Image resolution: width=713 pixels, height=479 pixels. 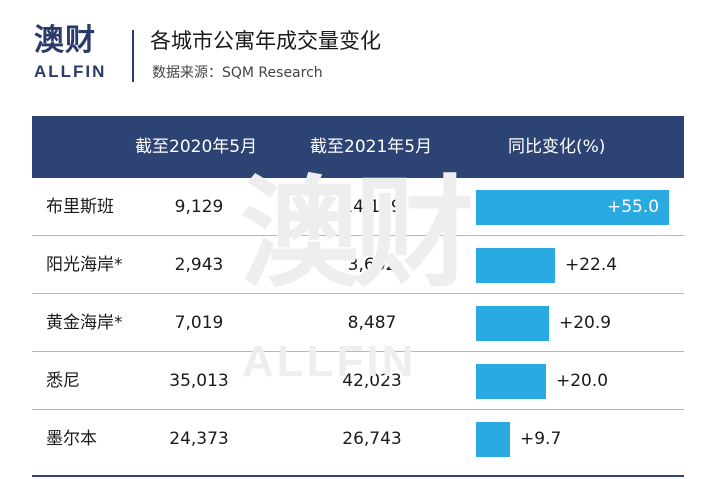 What do you see at coordinates (84, 265) in the screenshot?
I see `city-name: 阳光海岸*` at bounding box center [84, 265].